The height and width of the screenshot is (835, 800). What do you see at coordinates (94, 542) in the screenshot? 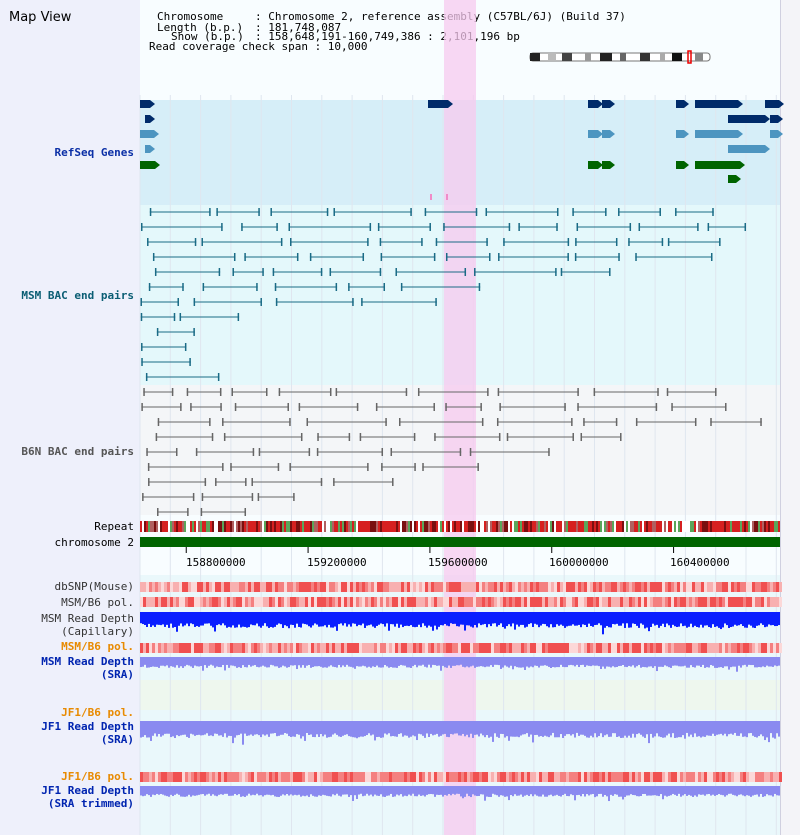
I see `track-label-chromosome: chromosome 2` at bounding box center [94, 542].